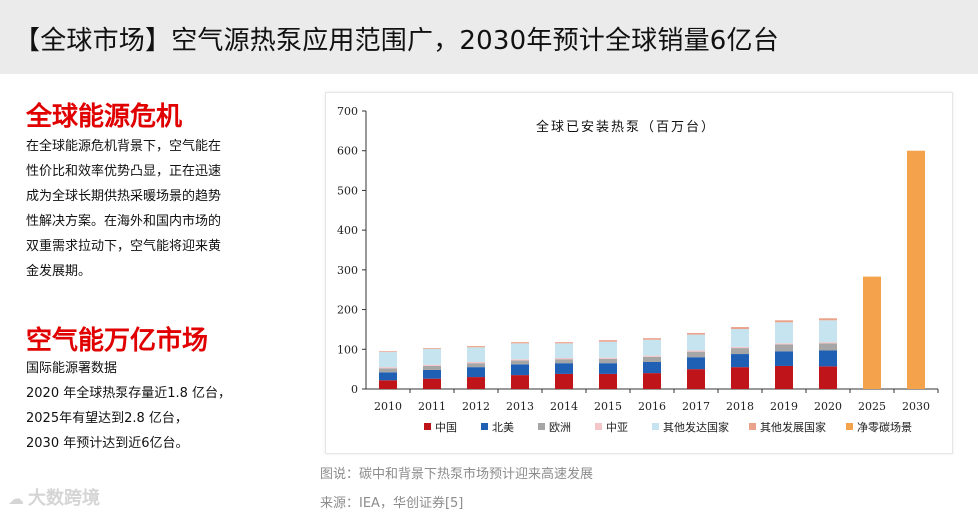  I want to click on paragraph-line: 成为全球长期供热采暖场景的趋势, so click(124, 196).